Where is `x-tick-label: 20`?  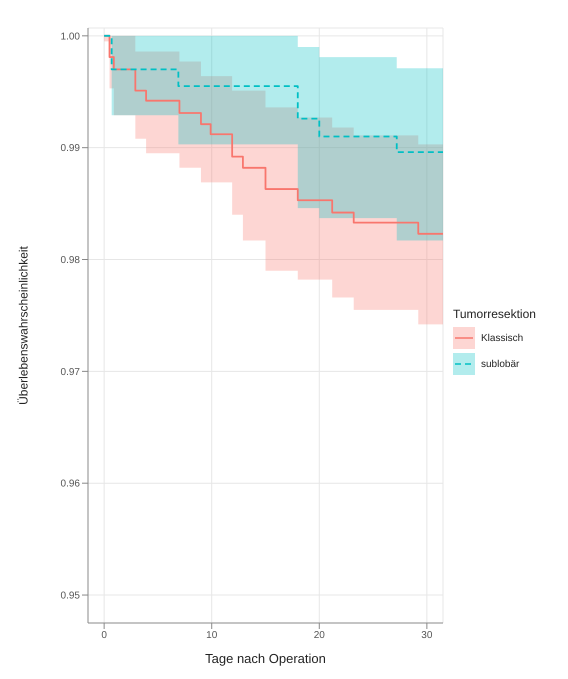
x-tick-label: 20 is located at coordinates (320, 636).